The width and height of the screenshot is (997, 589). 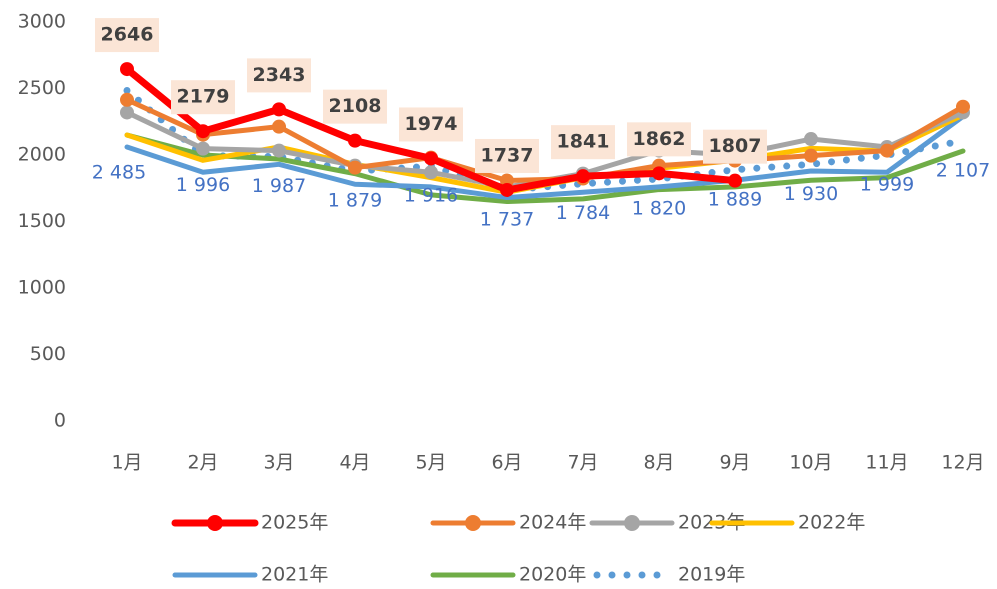 I want to click on data-label: 1841, so click(x=583, y=142).